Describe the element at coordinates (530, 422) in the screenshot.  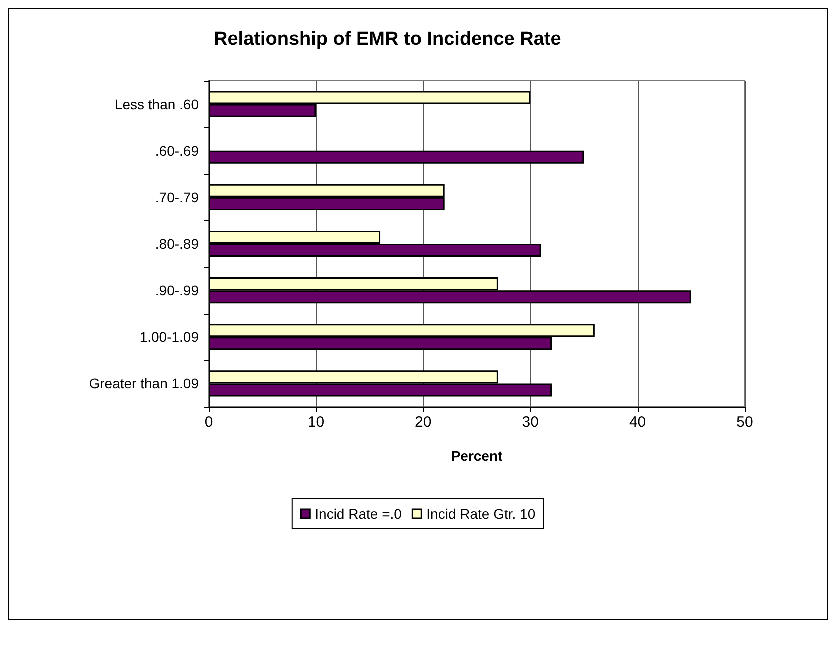
I see `x-tick-label: 30` at that location.